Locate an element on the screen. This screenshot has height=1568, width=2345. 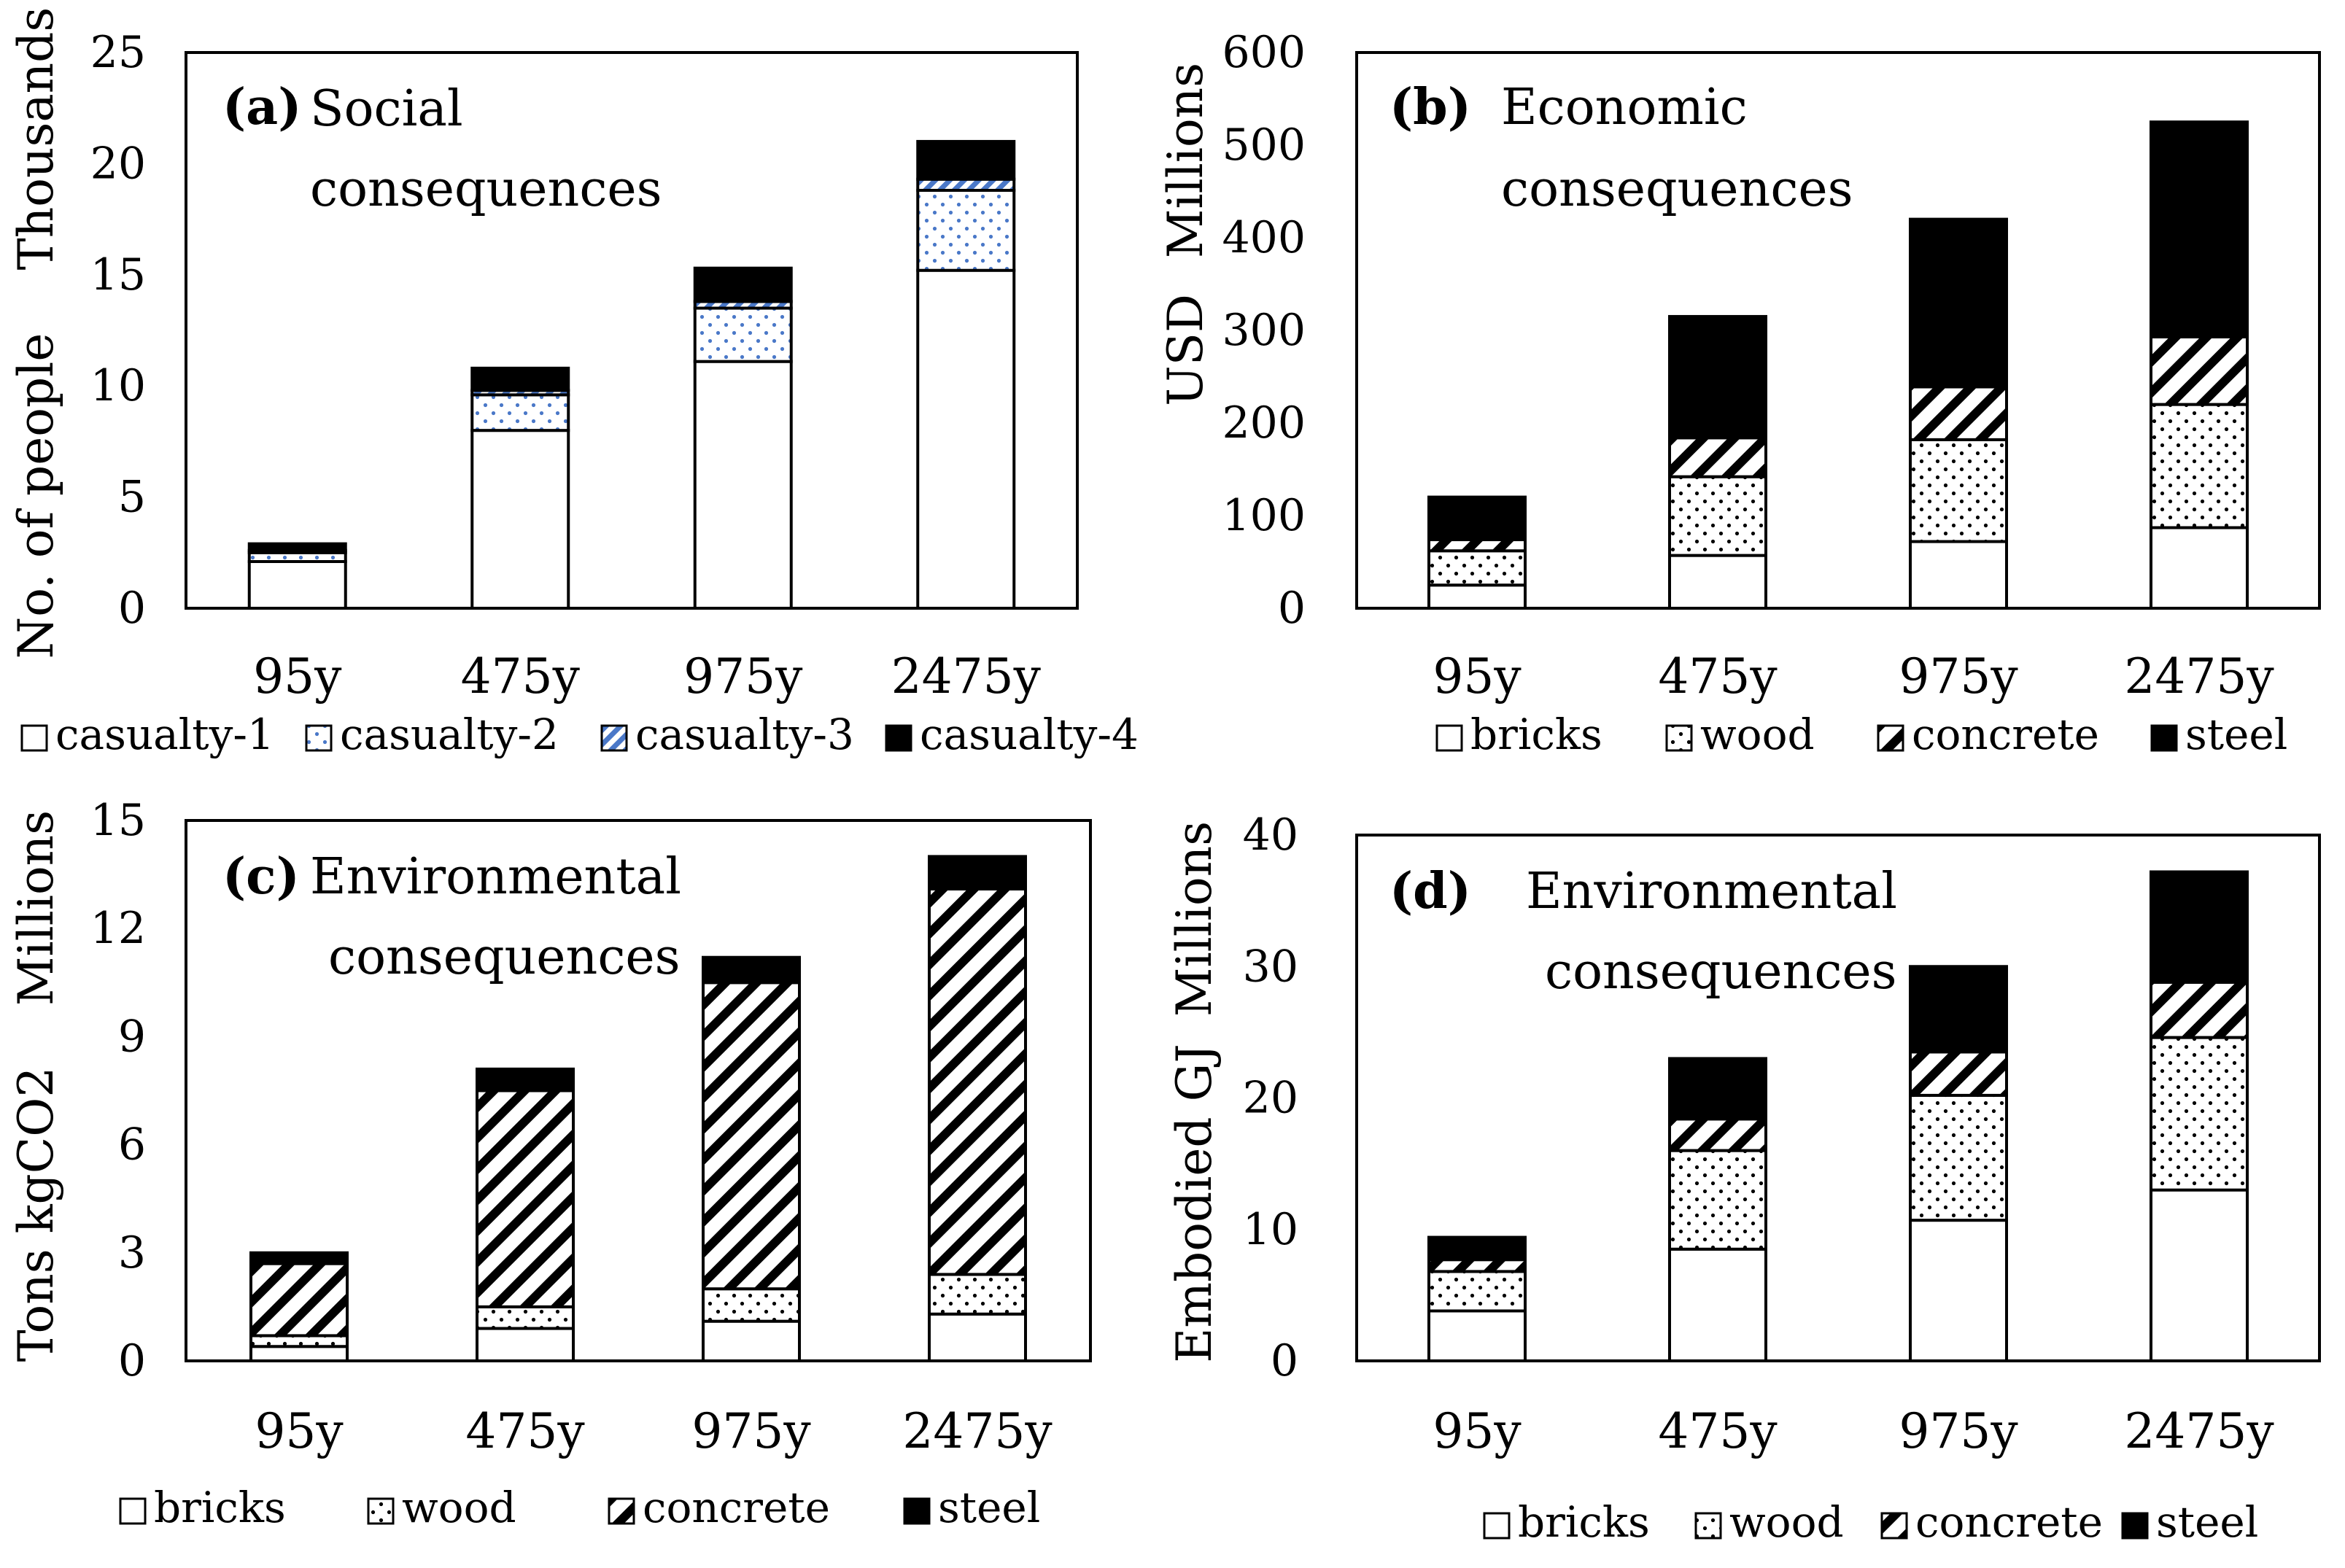
y-tick-label: 300 is located at coordinates (1264, 330).